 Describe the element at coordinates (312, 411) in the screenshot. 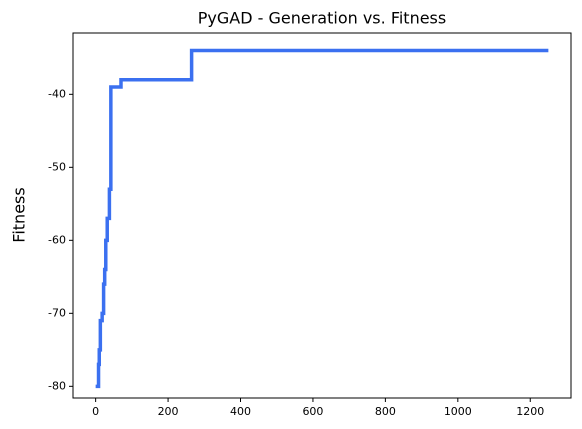

I see `x-tick-label: 600` at that location.